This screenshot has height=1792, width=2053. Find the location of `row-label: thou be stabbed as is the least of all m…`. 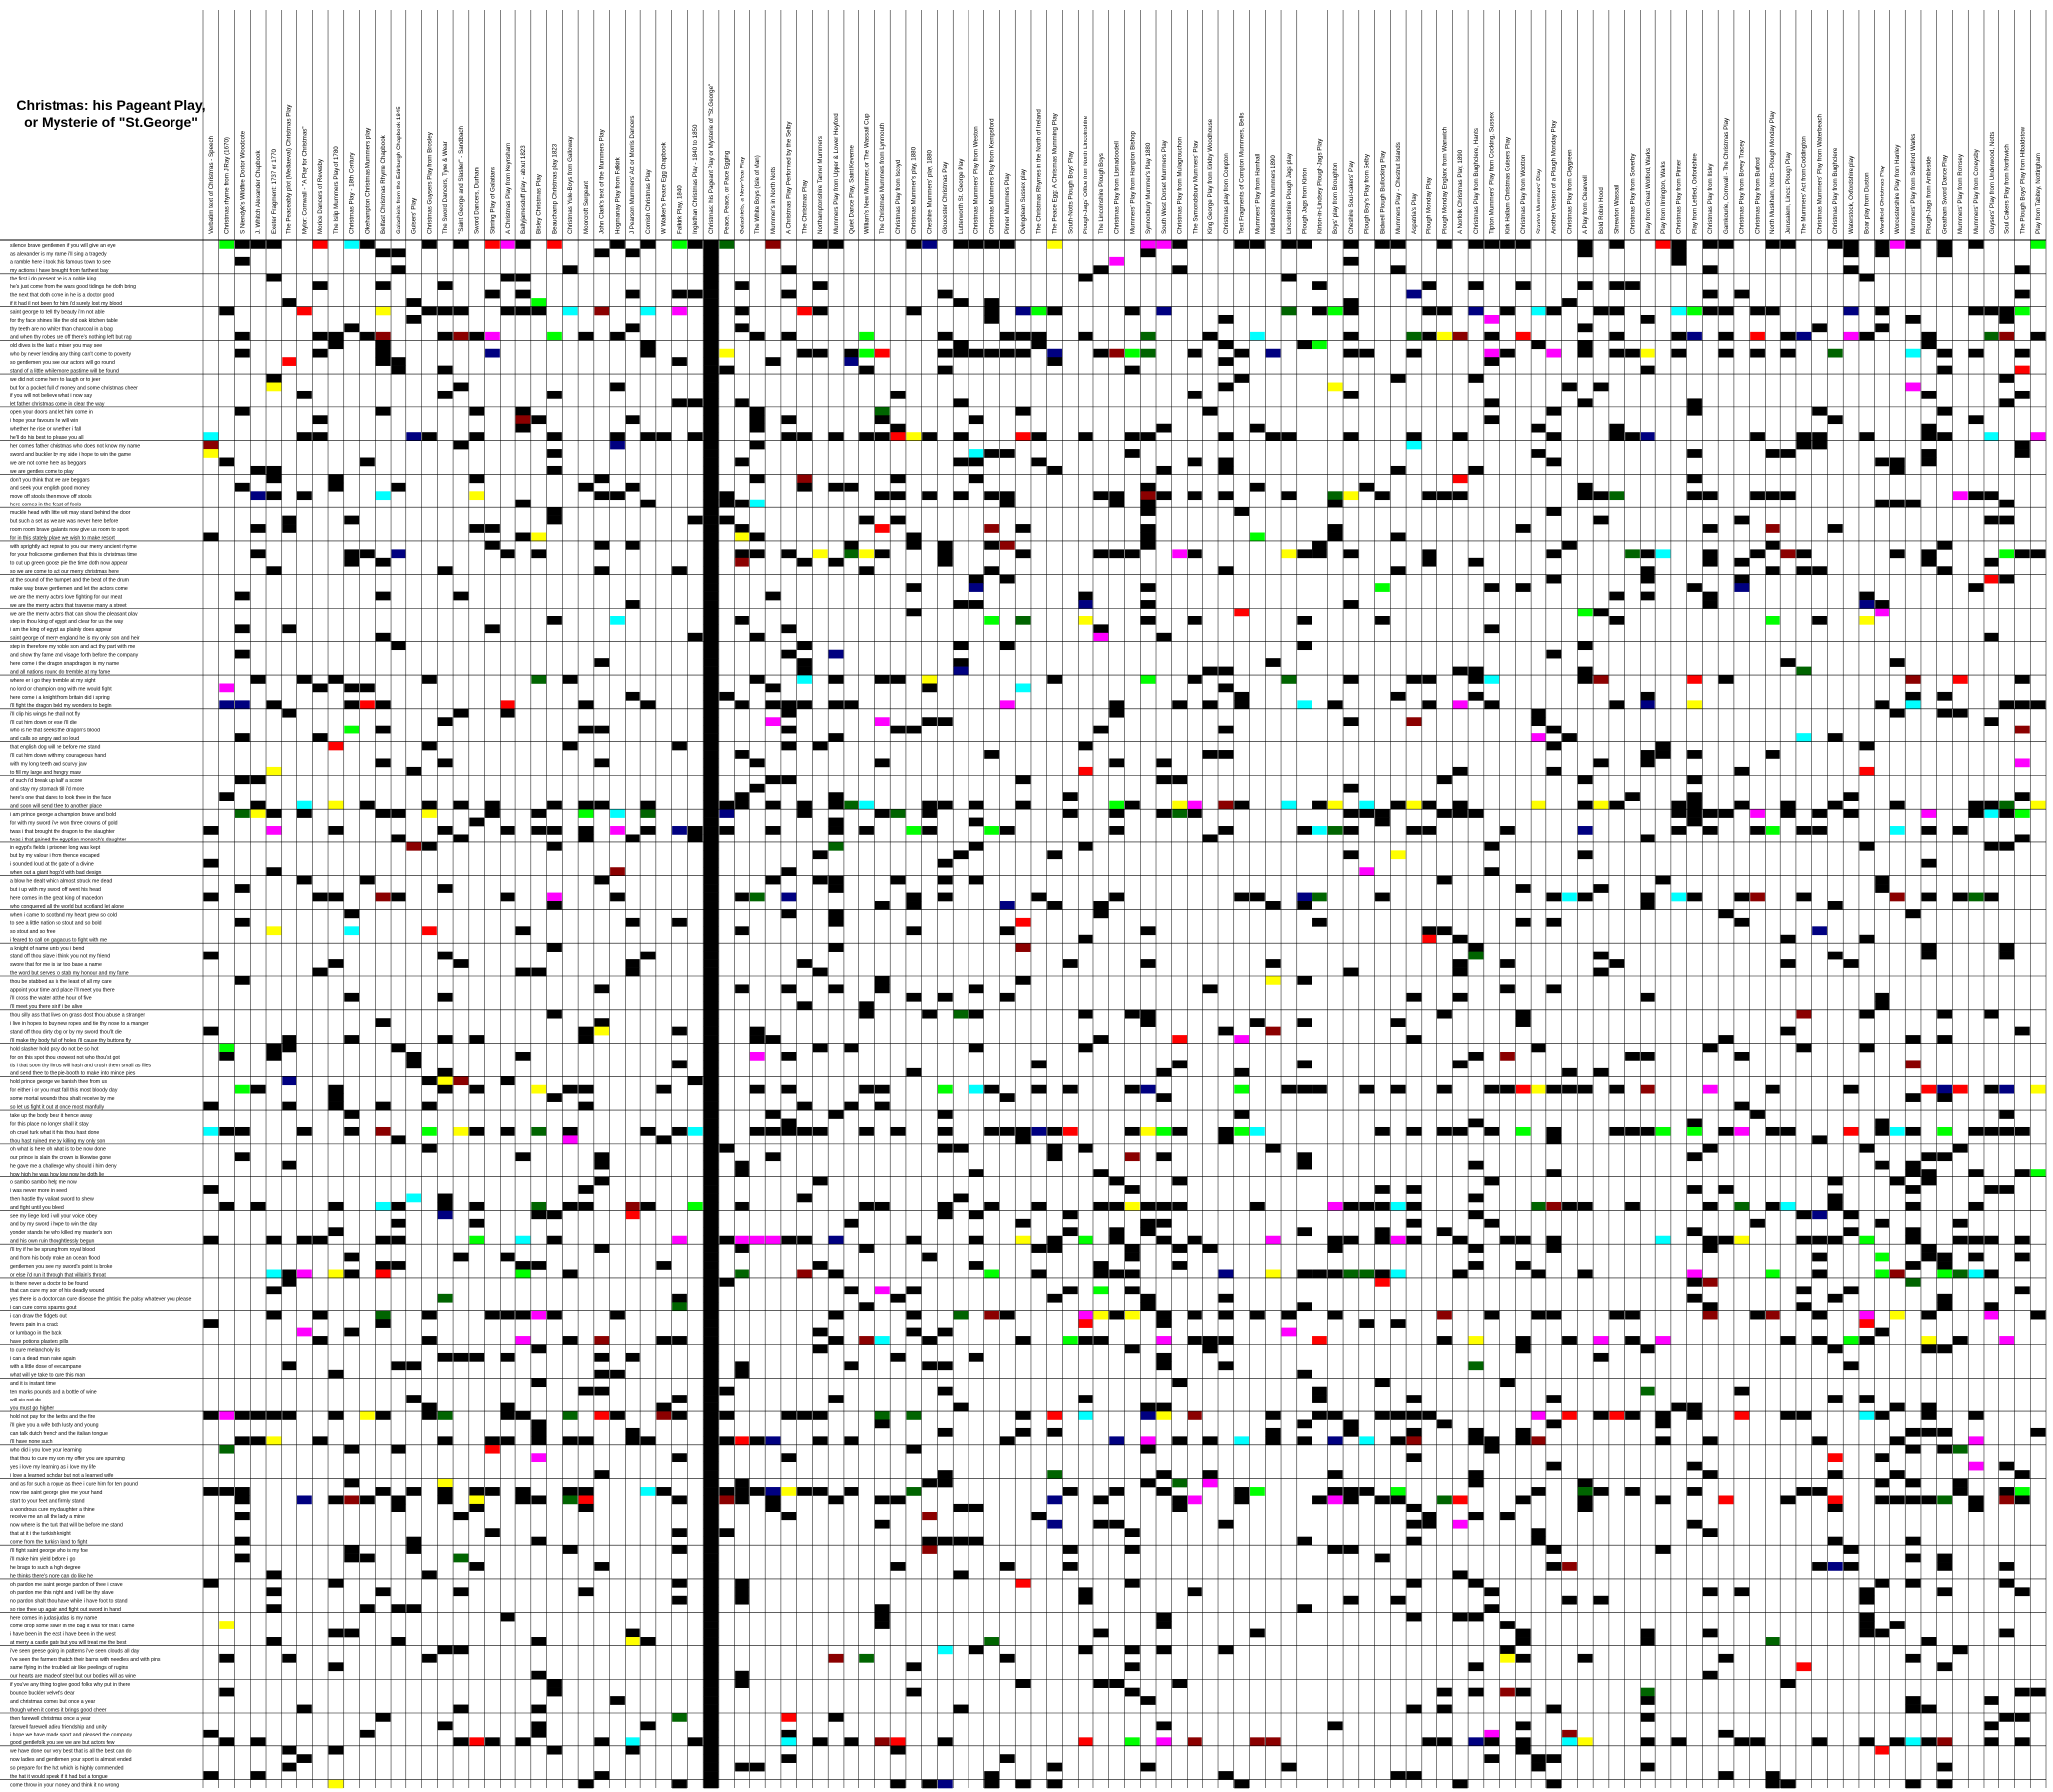

row-label: thou be stabbed as is the least of all m… is located at coordinates (61, 982).